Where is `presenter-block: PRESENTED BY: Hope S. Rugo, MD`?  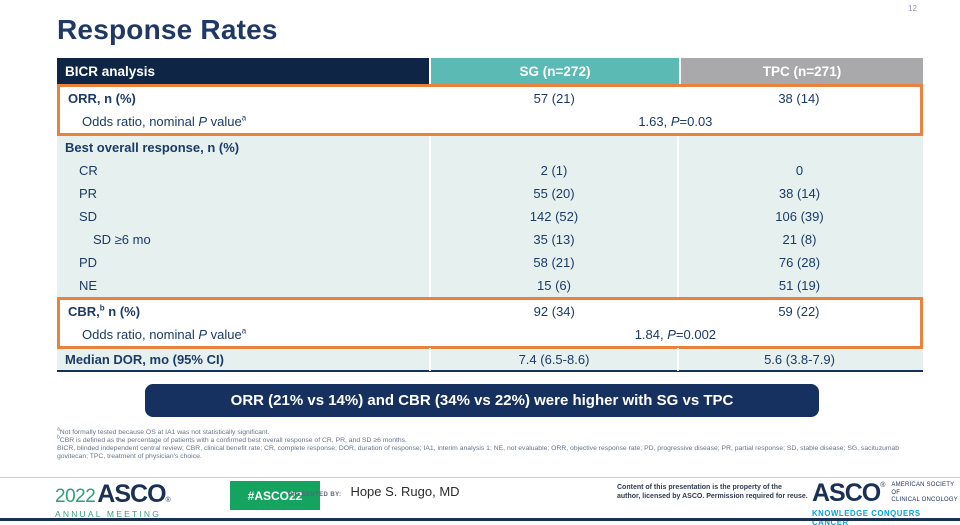
presenter-block: PRESENTED BY: Hope S. Rugo, MD is located at coordinates (374, 491).